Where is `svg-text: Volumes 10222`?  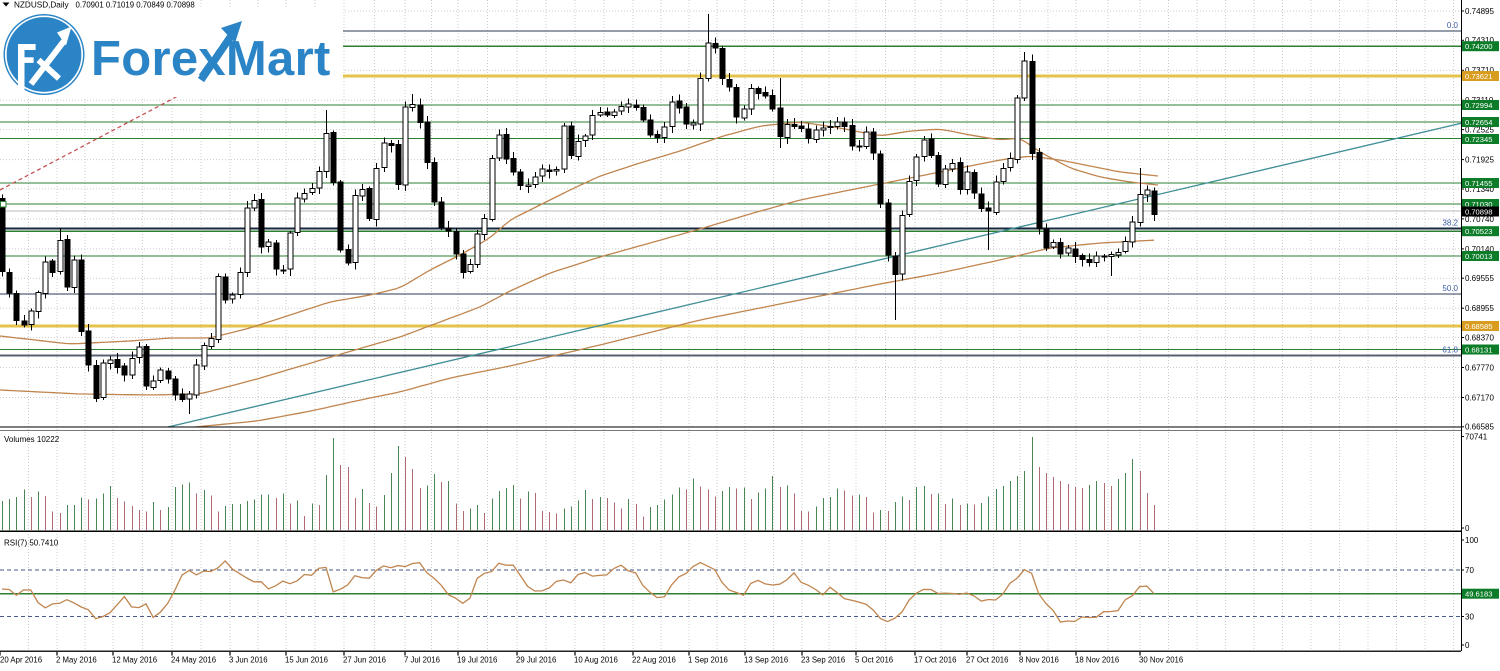
svg-text: Volumes 10222 is located at coordinates (32, 439).